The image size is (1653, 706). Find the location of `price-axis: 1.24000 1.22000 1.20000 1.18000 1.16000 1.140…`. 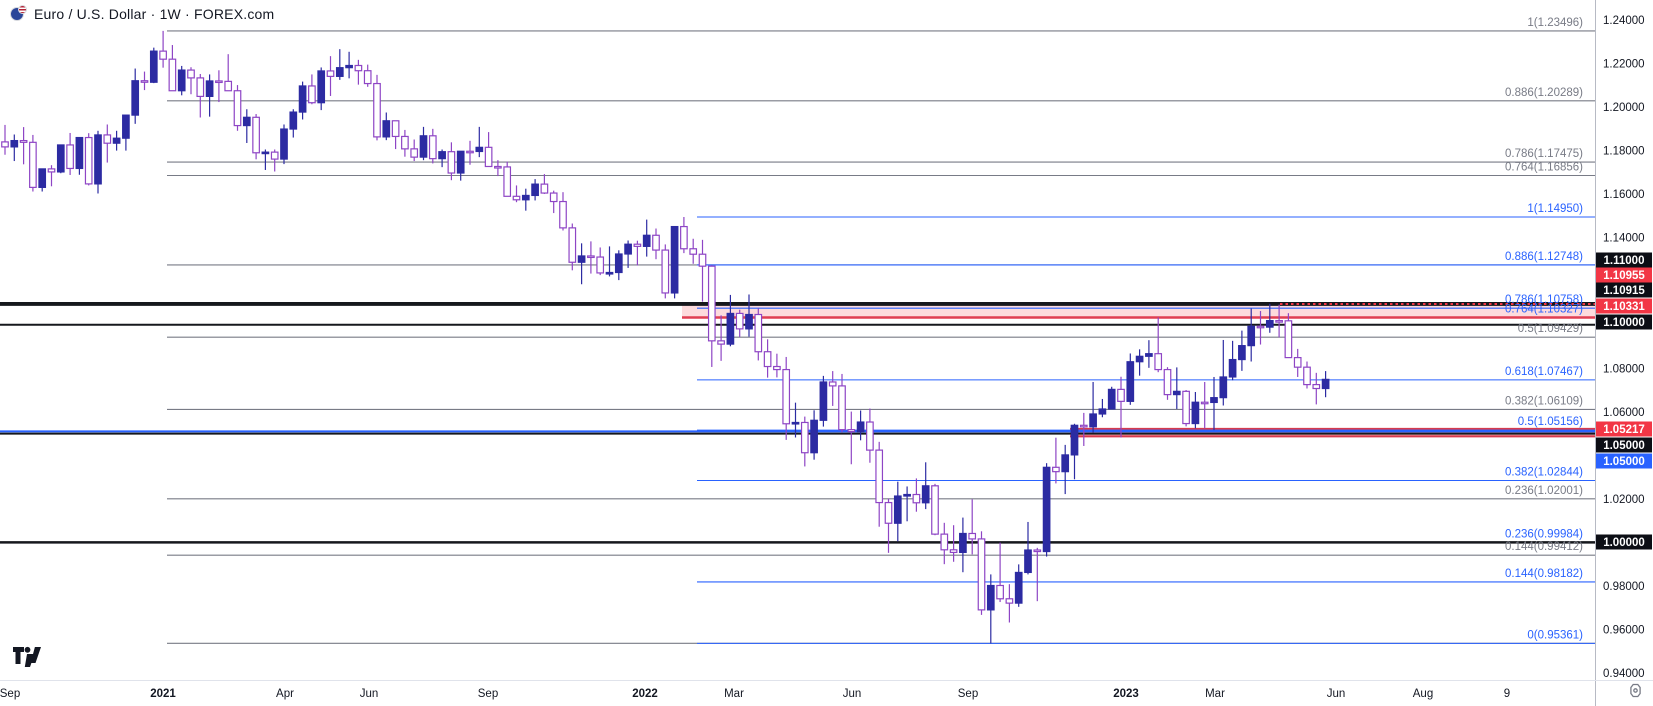

price-axis: 1.24000 1.22000 1.20000 1.18000 1.16000 1.140… is located at coordinates (1624, 353).